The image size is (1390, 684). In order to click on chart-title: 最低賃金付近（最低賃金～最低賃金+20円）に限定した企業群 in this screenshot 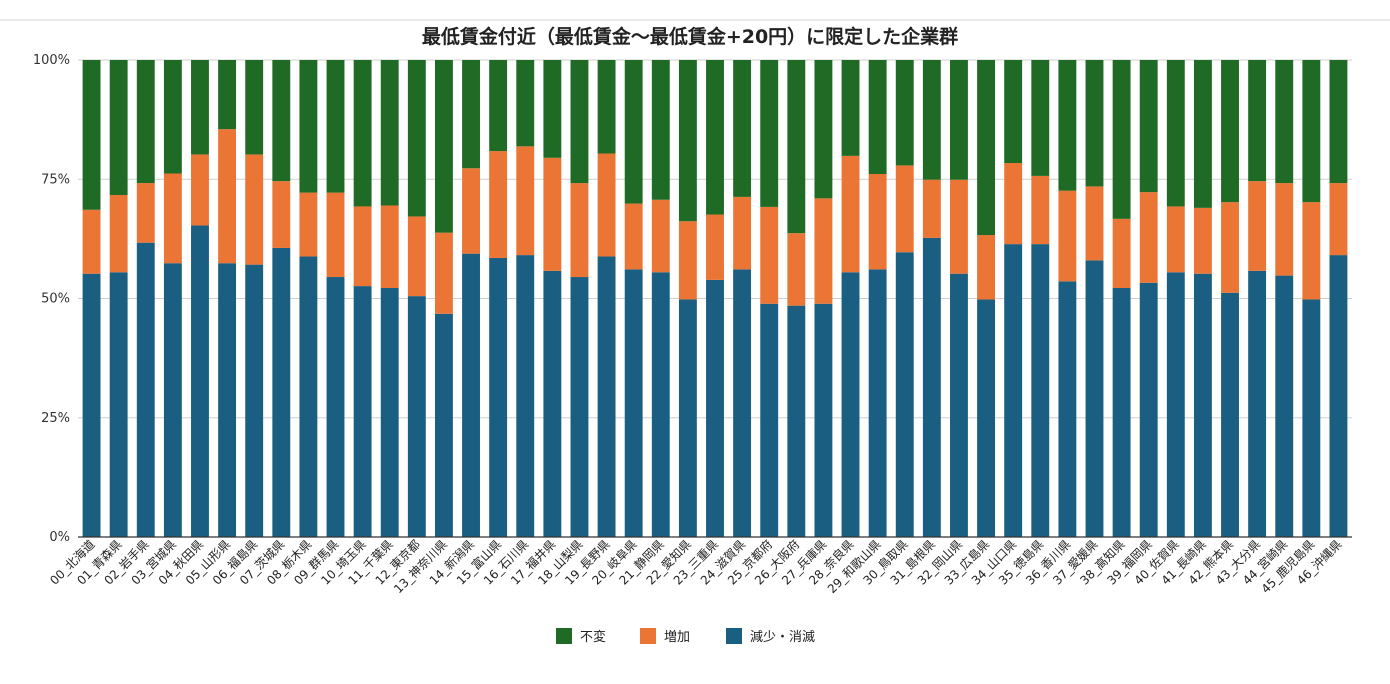, I will do `click(690, 36)`.